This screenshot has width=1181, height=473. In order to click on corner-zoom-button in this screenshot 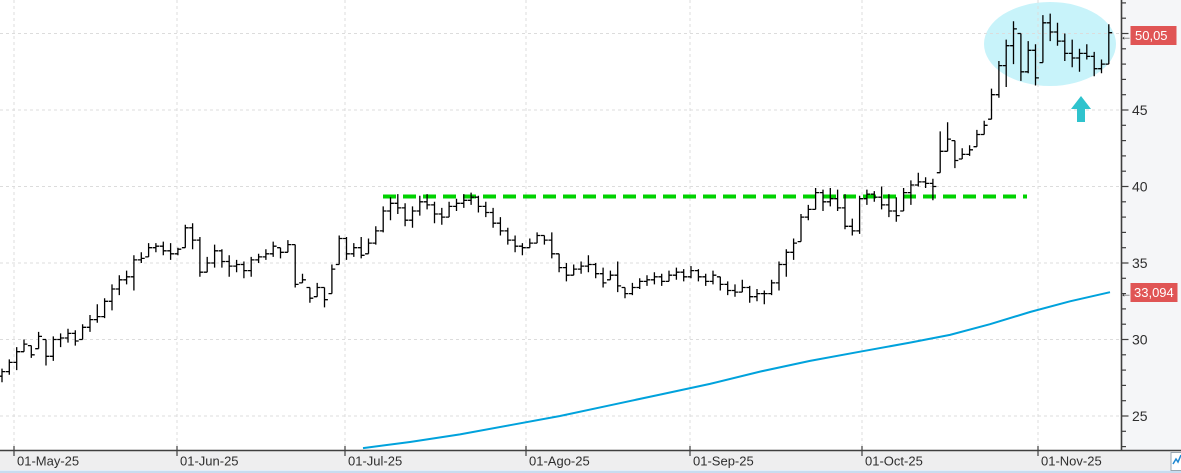, I will do `click(1175, 461)`.